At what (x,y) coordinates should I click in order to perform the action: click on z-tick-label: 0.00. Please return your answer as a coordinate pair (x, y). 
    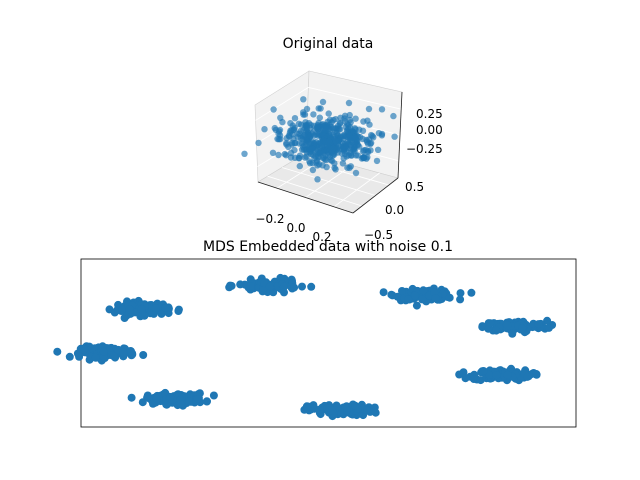
    Looking at the image, I should click on (429, 130).